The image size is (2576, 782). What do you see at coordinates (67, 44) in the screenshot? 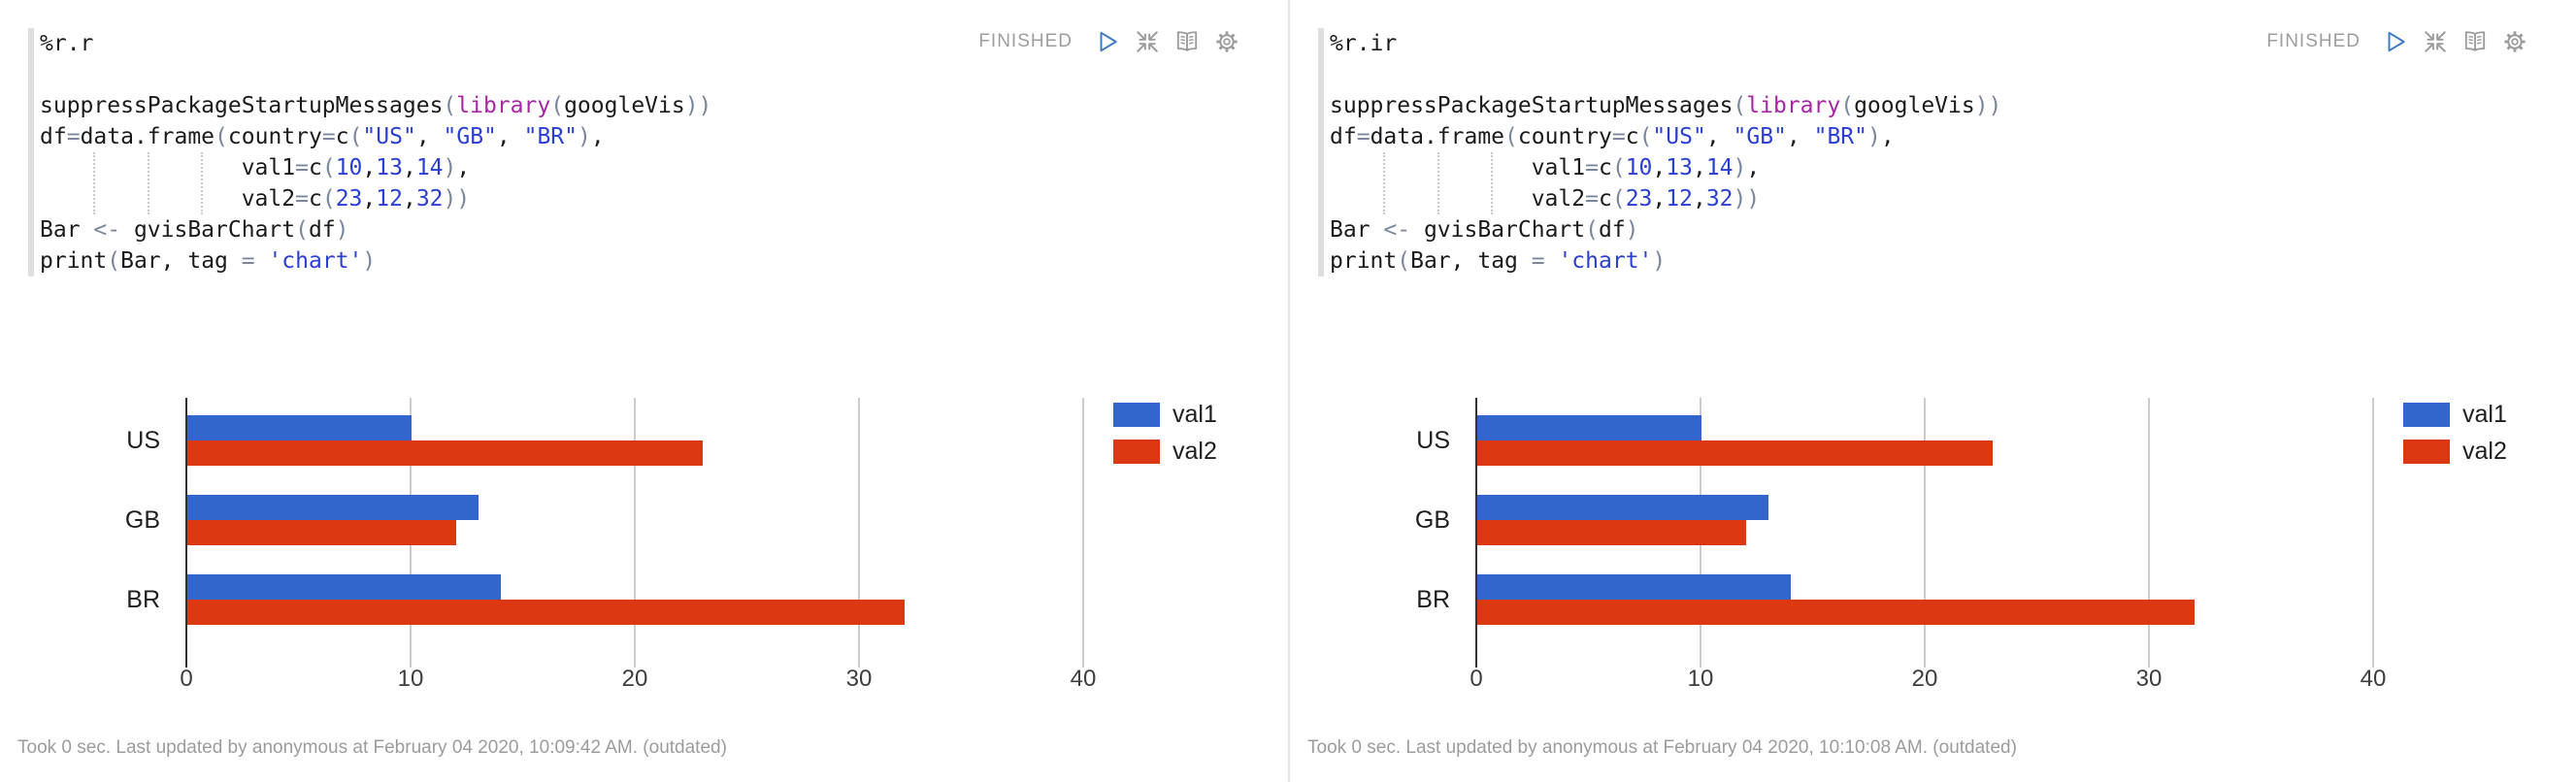
I see `code-line: %r.r` at bounding box center [67, 44].